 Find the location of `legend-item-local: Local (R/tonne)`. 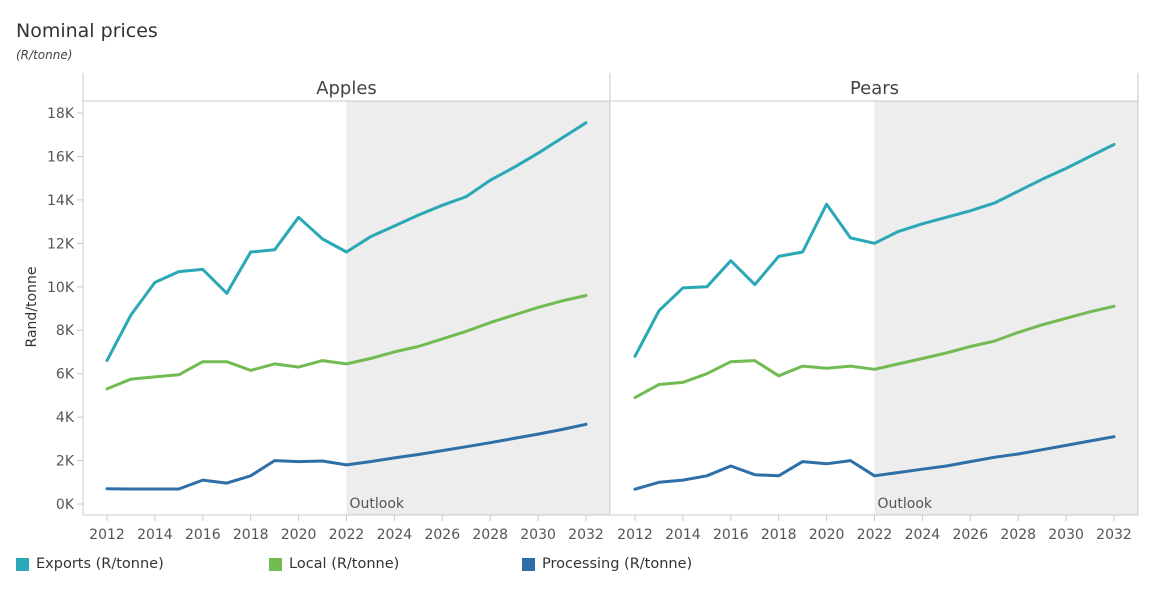

legend-item-local: Local (R/tonne) is located at coordinates (334, 564).